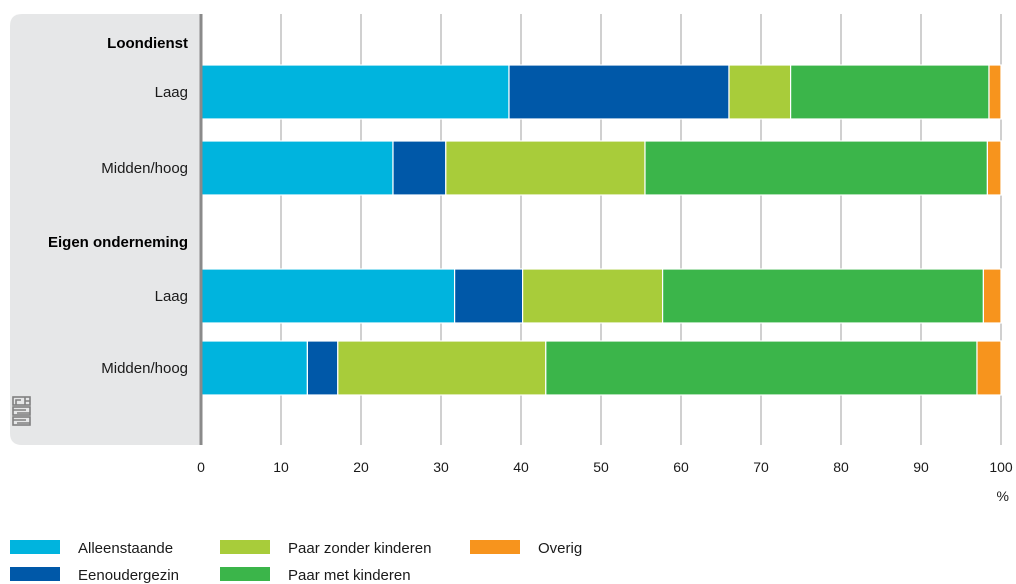 The image size is (1016, 584). I want to click on x-tick-label: 90, so click(921, 467).